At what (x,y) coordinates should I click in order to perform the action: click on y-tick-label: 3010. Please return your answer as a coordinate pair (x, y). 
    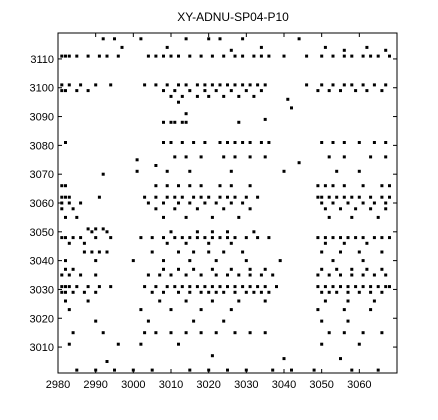
    Looking at the image, I should click on (42, 348).